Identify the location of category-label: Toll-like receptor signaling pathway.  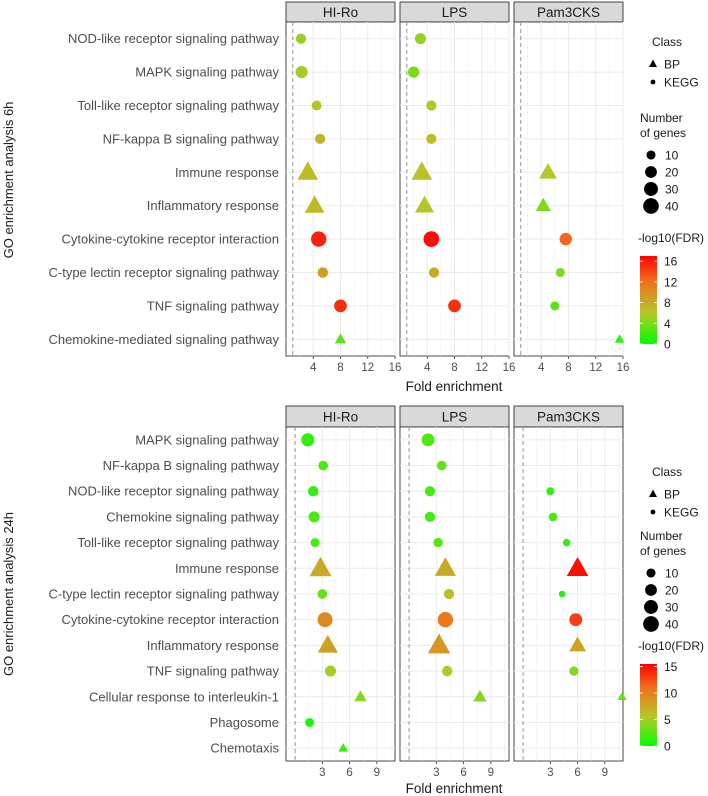
(178, 105).